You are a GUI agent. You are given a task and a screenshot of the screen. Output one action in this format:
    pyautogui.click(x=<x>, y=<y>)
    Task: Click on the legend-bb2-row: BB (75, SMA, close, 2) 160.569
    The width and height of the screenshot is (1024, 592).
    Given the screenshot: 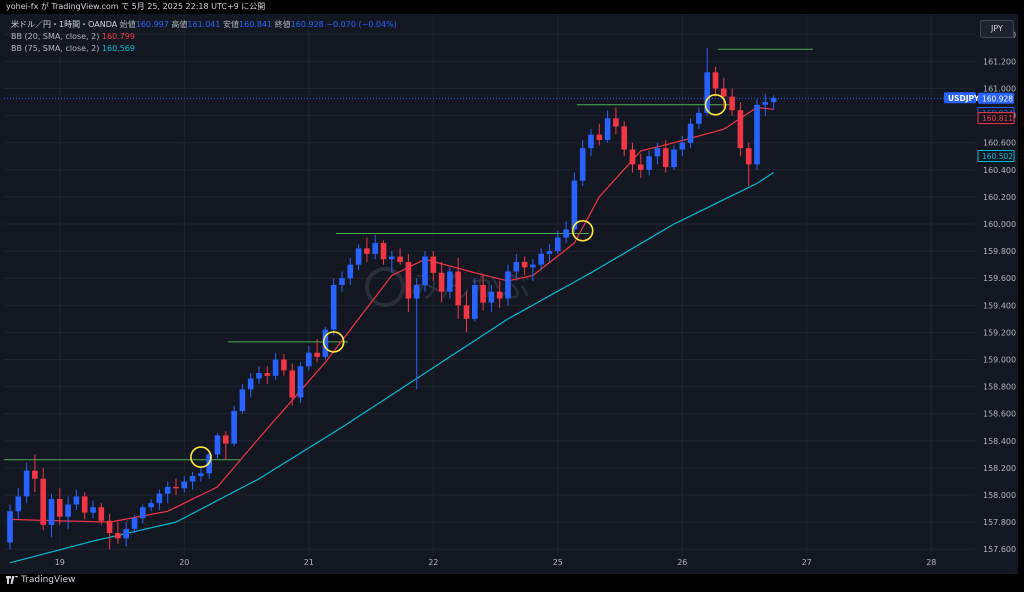 What is the action you would take?
    pyautogui.click(x=73, y=48)
    